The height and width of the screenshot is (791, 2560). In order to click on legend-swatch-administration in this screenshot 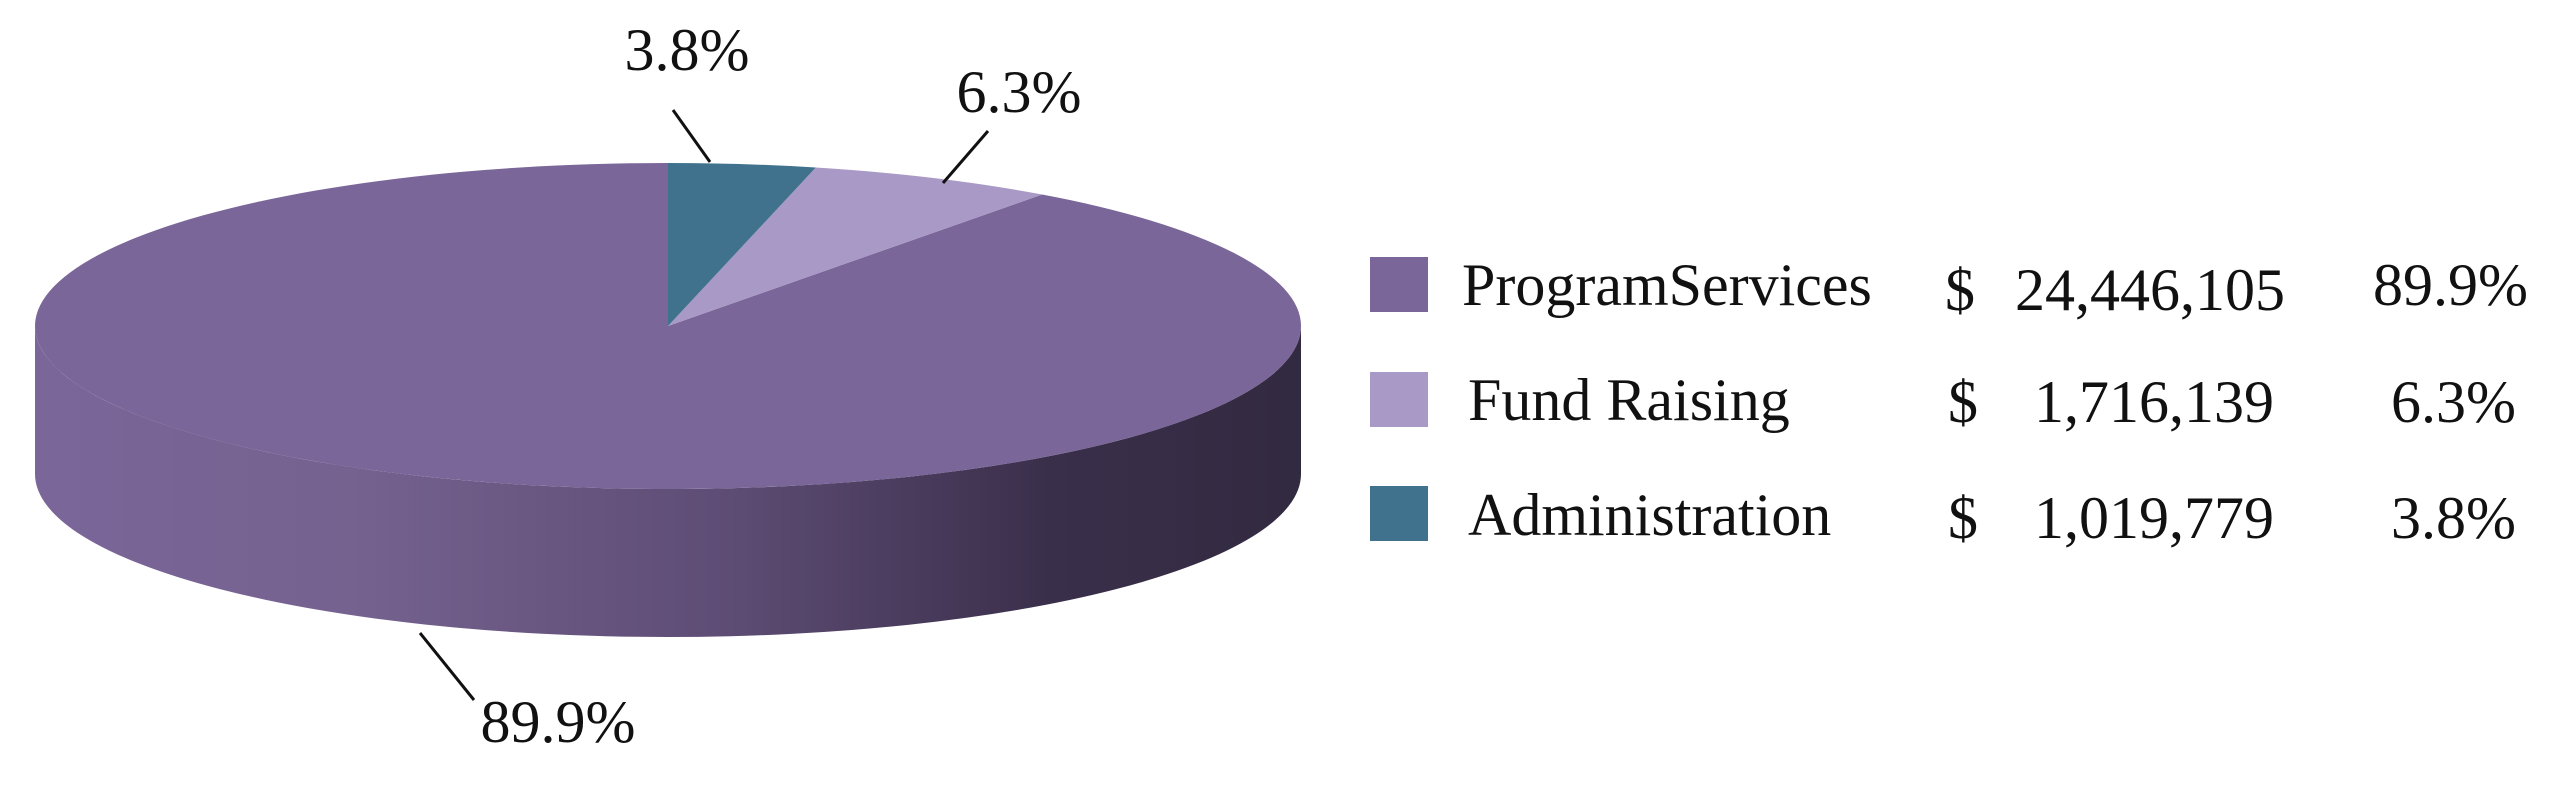, I will do `click(1399, 513)`.